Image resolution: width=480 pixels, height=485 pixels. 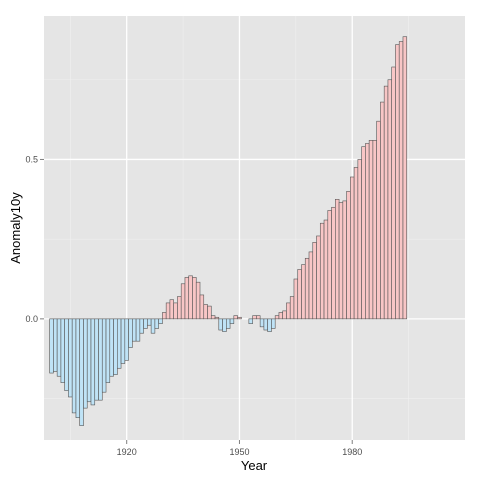 I want to click on x-tick-label: 1920, so click(x=127, y=452).